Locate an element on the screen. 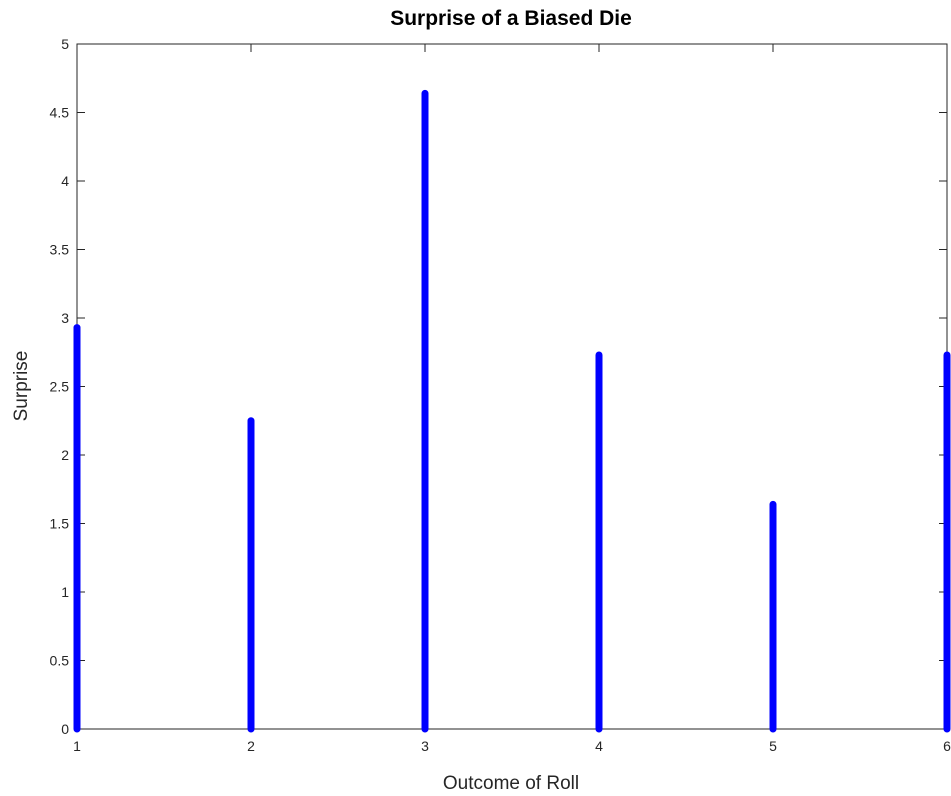 This screenshot has height=796, width=951. y-tick-label: 3.5 is located at coordinates (60, 250).